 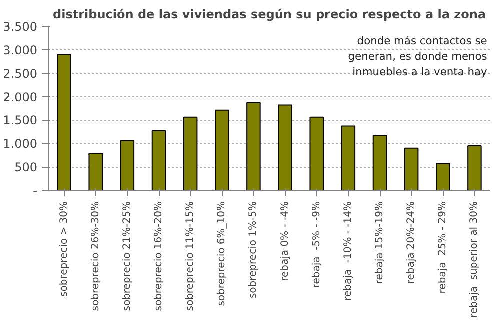 What do you see at coordinates (35, 191) in the screenshot?
I see `y-tick-label: -` at bounding box center [35, 191].